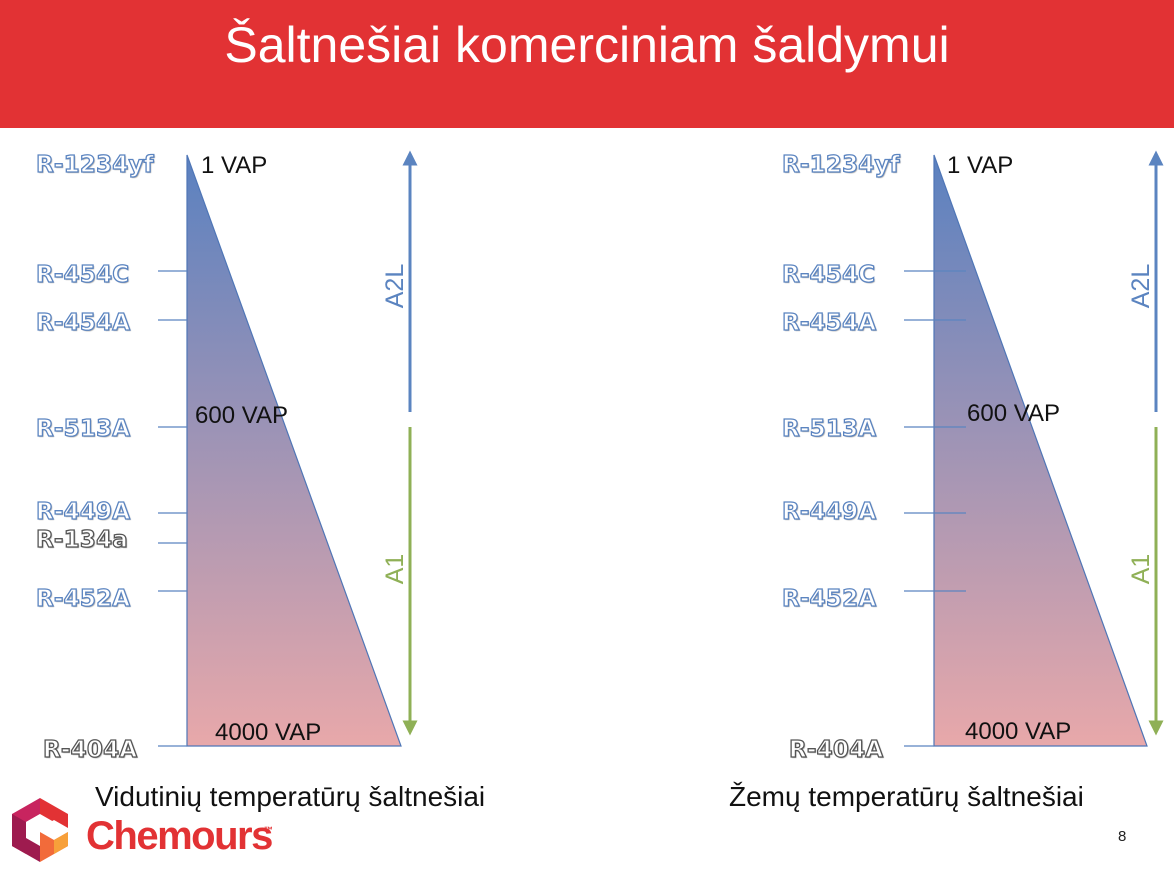  I want to click on page-number: 8, so click(1122, 836).